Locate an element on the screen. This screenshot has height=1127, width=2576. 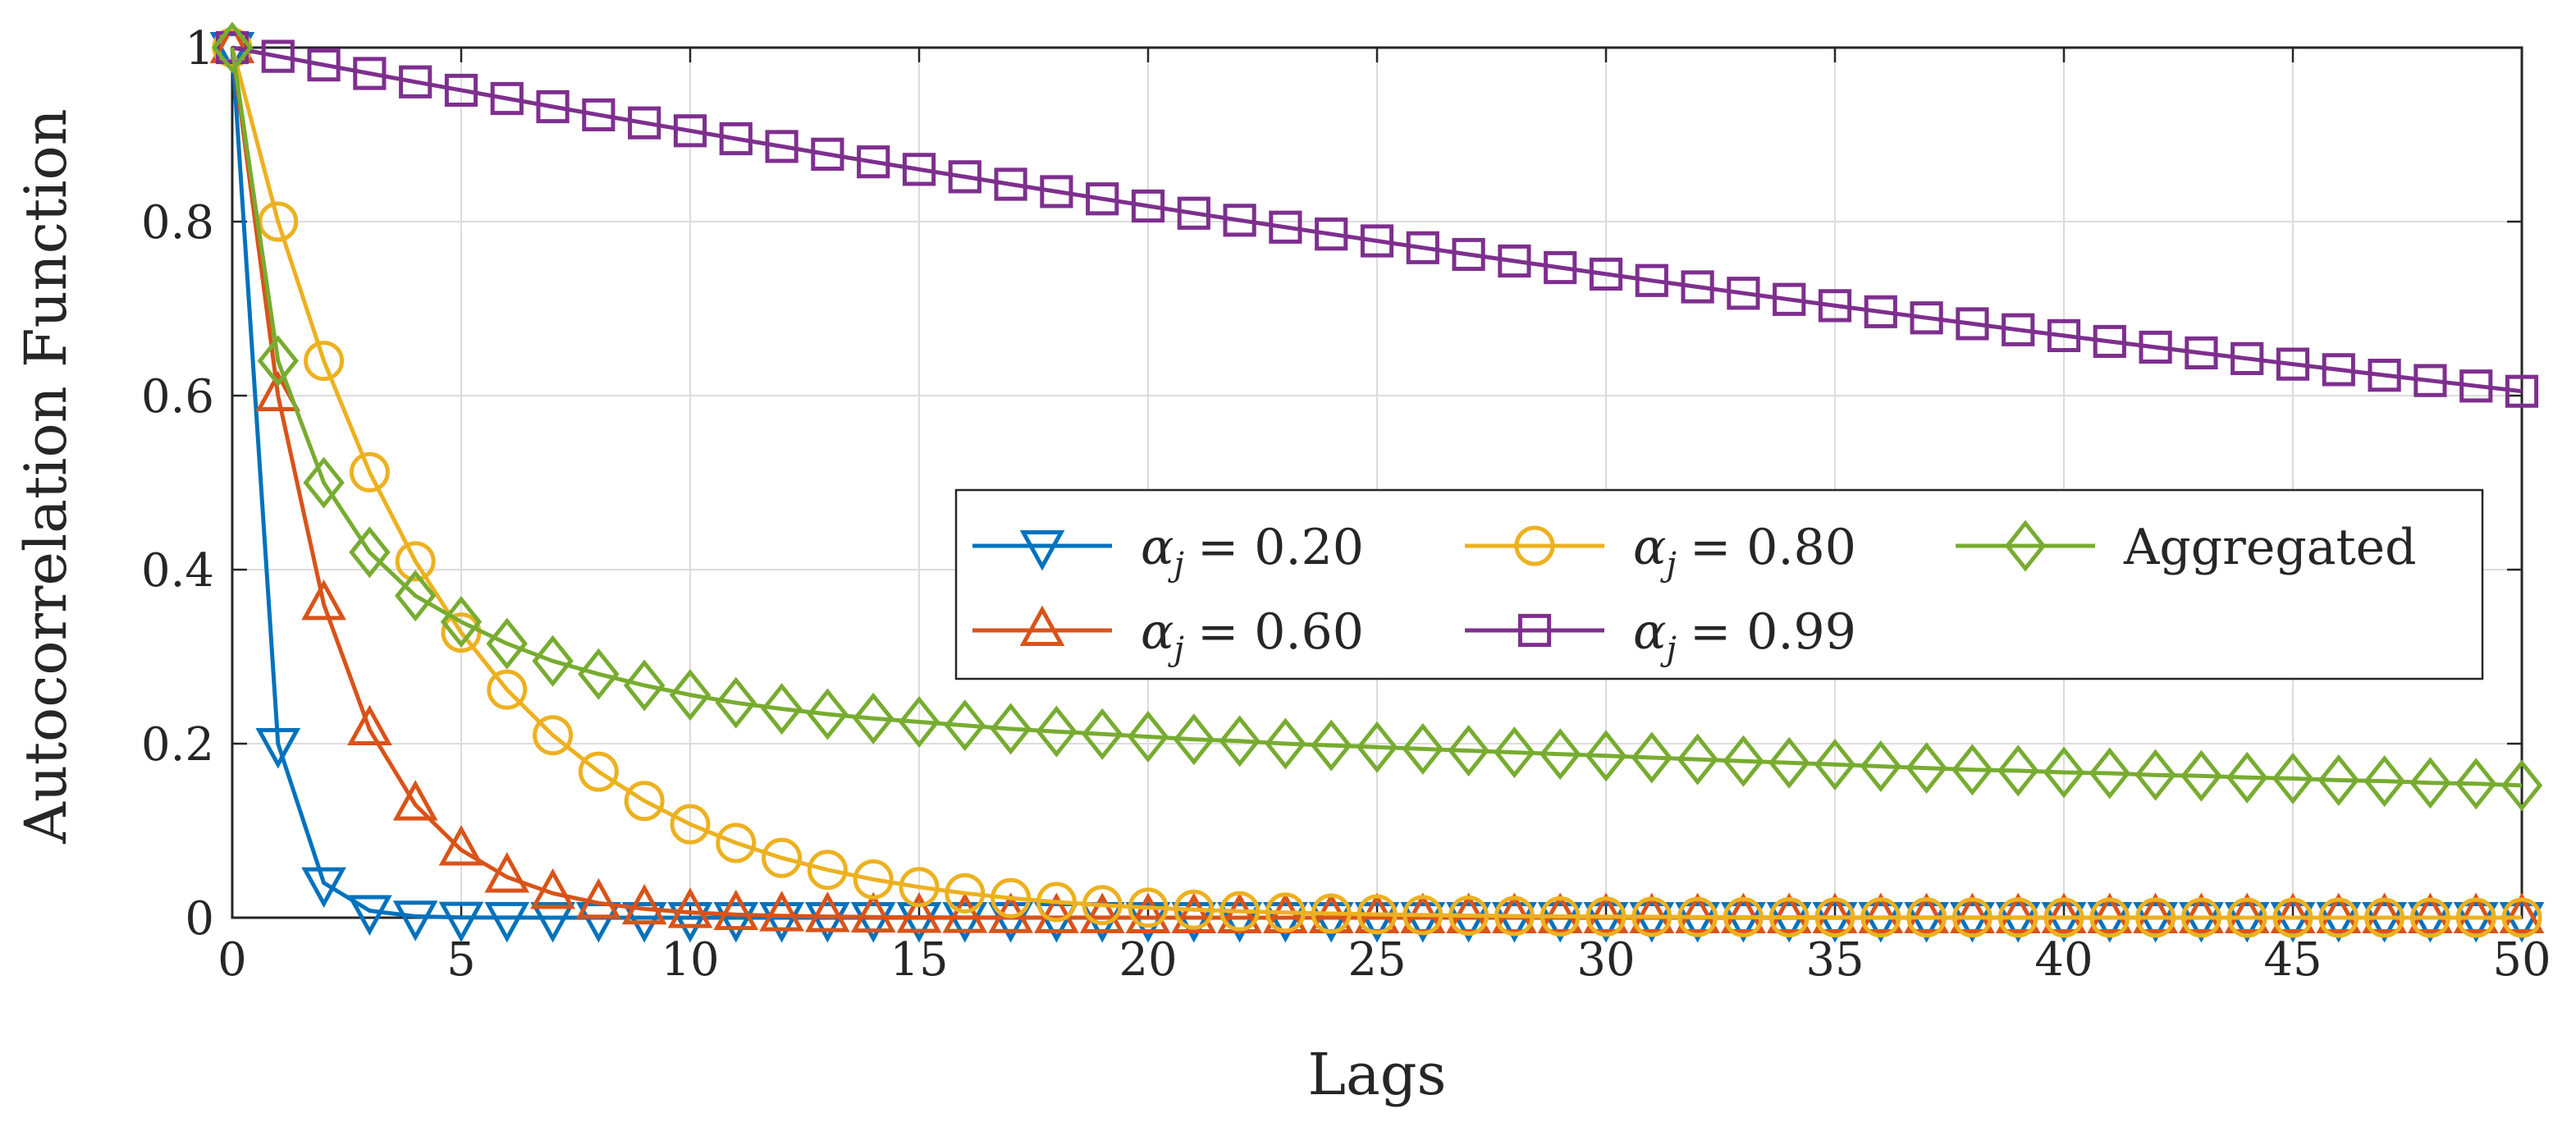
legend-entry-0: αj = 0.20 is located at coordinates (1168, 551).